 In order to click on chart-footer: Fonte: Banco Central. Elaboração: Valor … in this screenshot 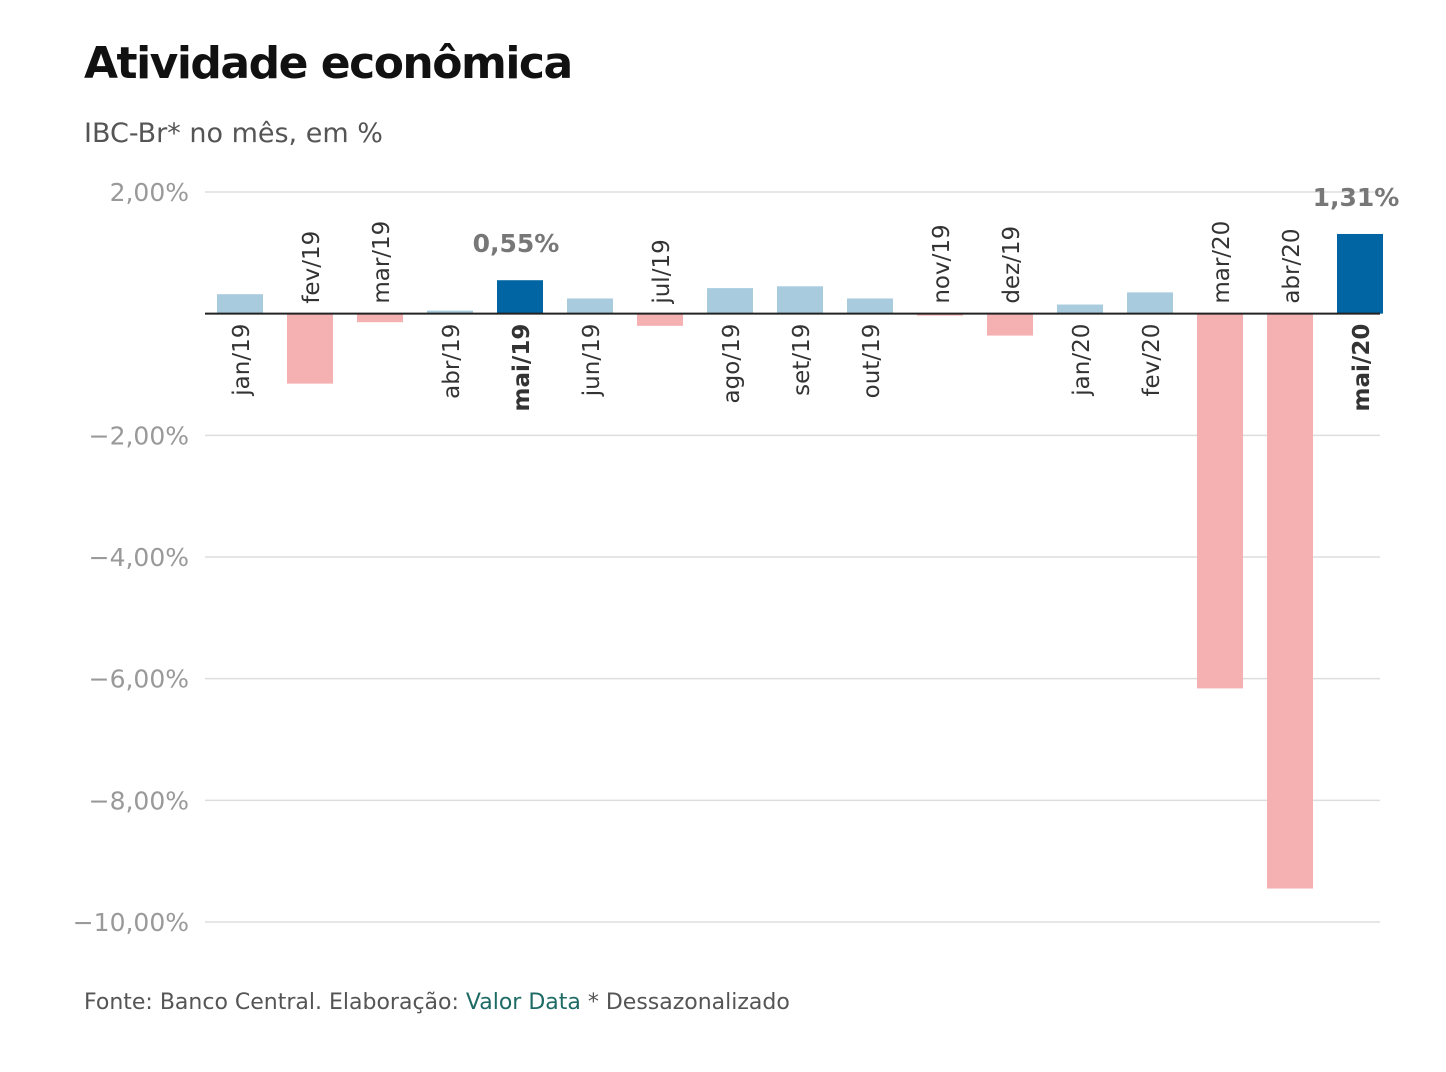, I will do `click(437, 1002)`.